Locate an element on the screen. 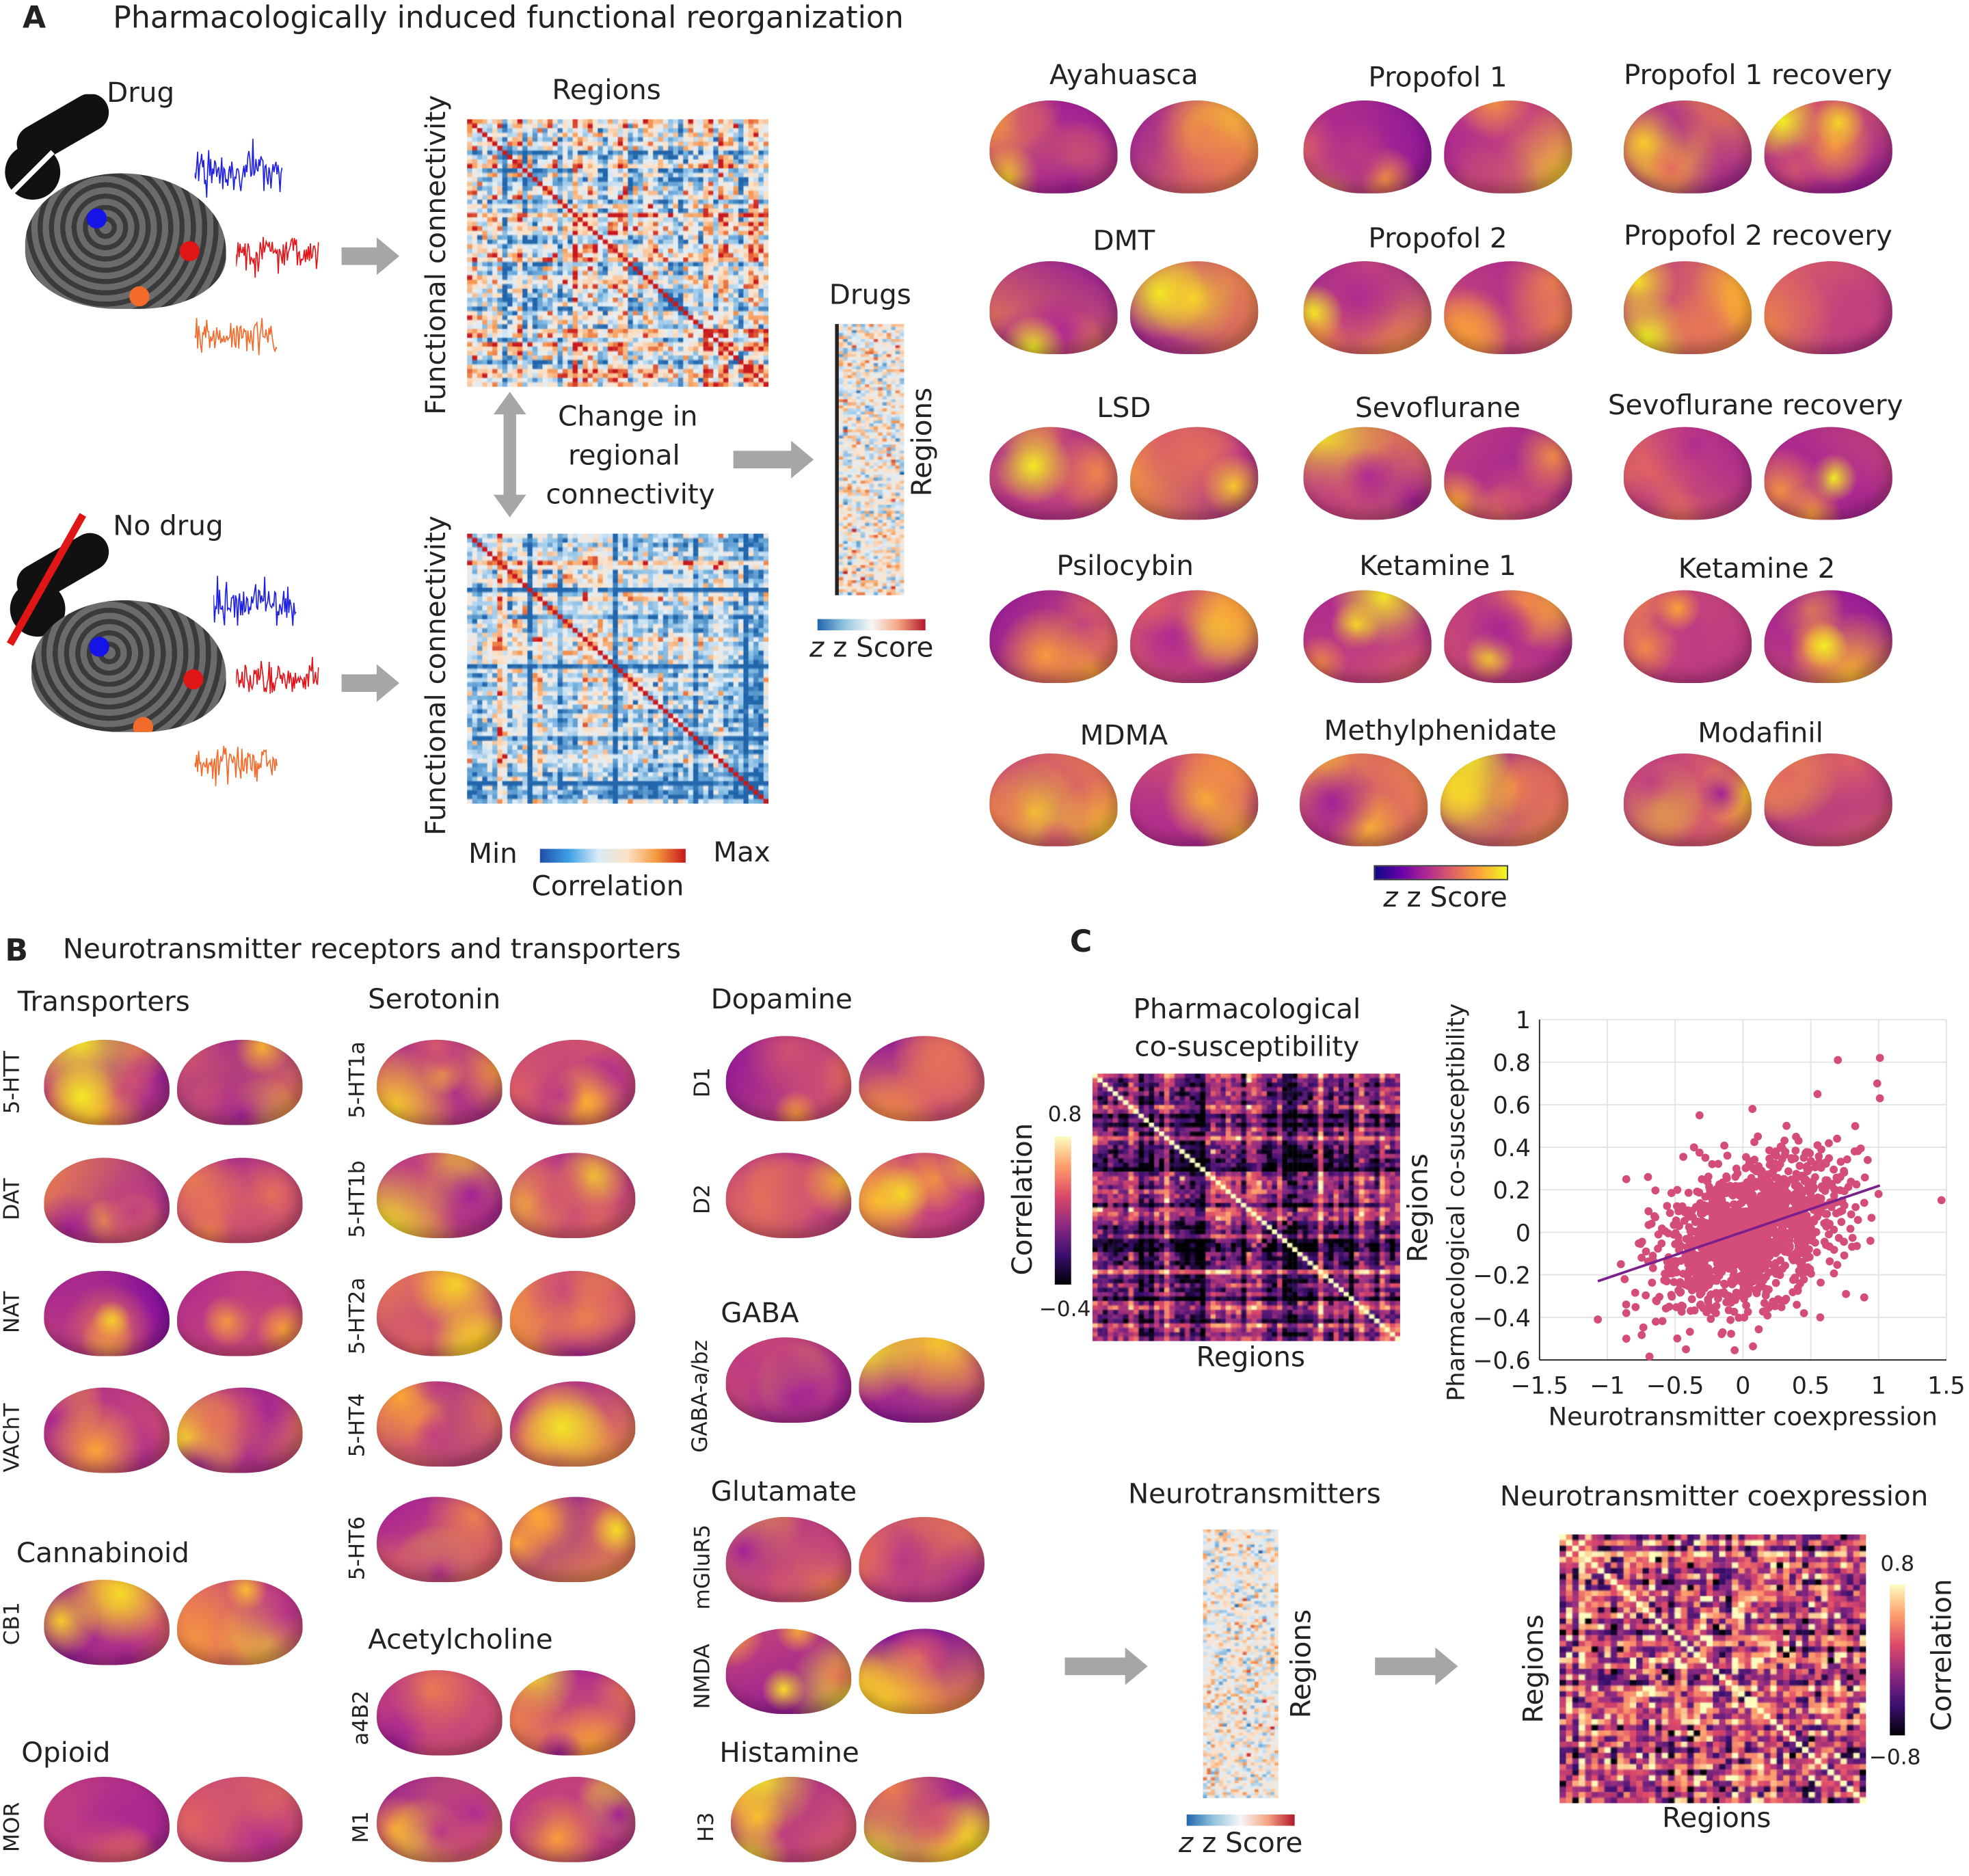 Image resolution: width=1969 pixels, height=1876 pixels. condition-title: Ayahuasca is located at coordinates (1123, 76).